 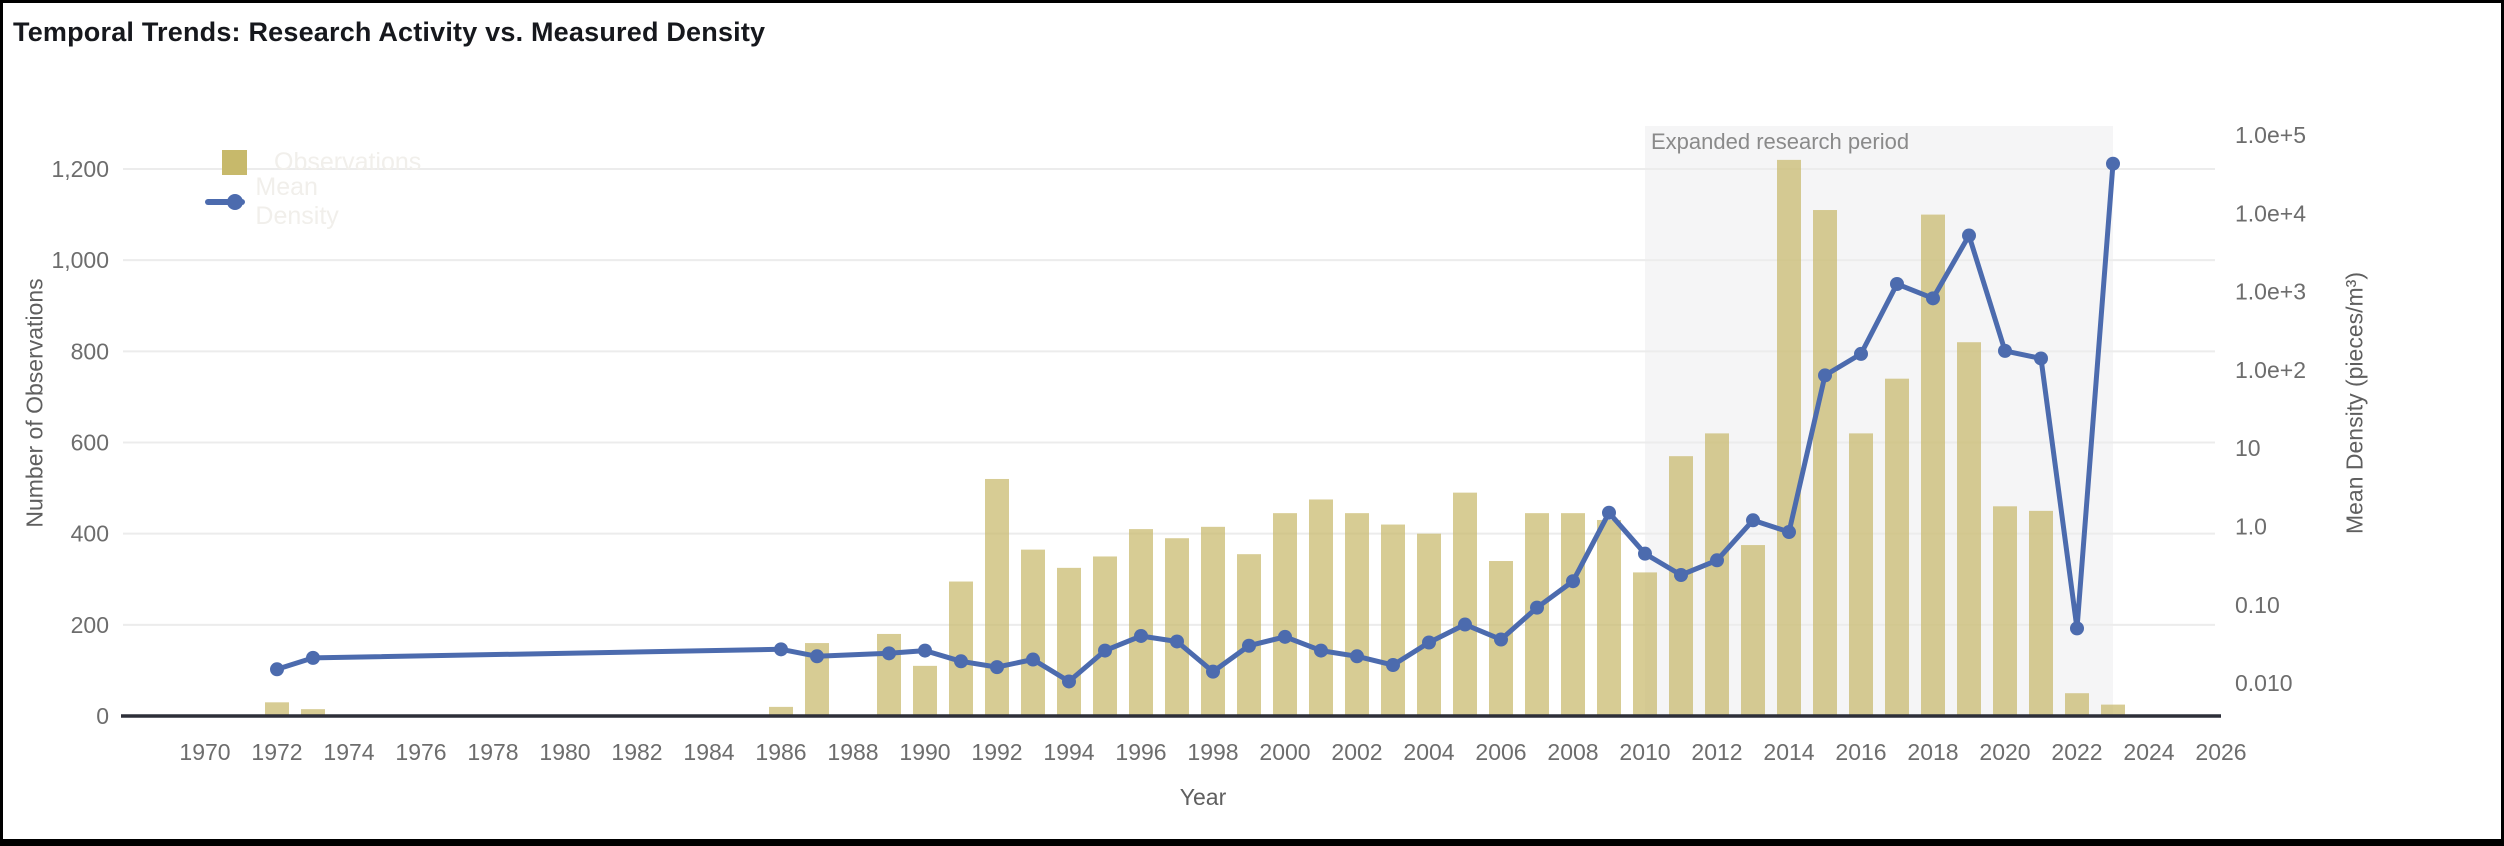 What do you see at coordinates (1177, 641) in the screenshot?
I see `marker-1997` at bounding box center [1177, 641].